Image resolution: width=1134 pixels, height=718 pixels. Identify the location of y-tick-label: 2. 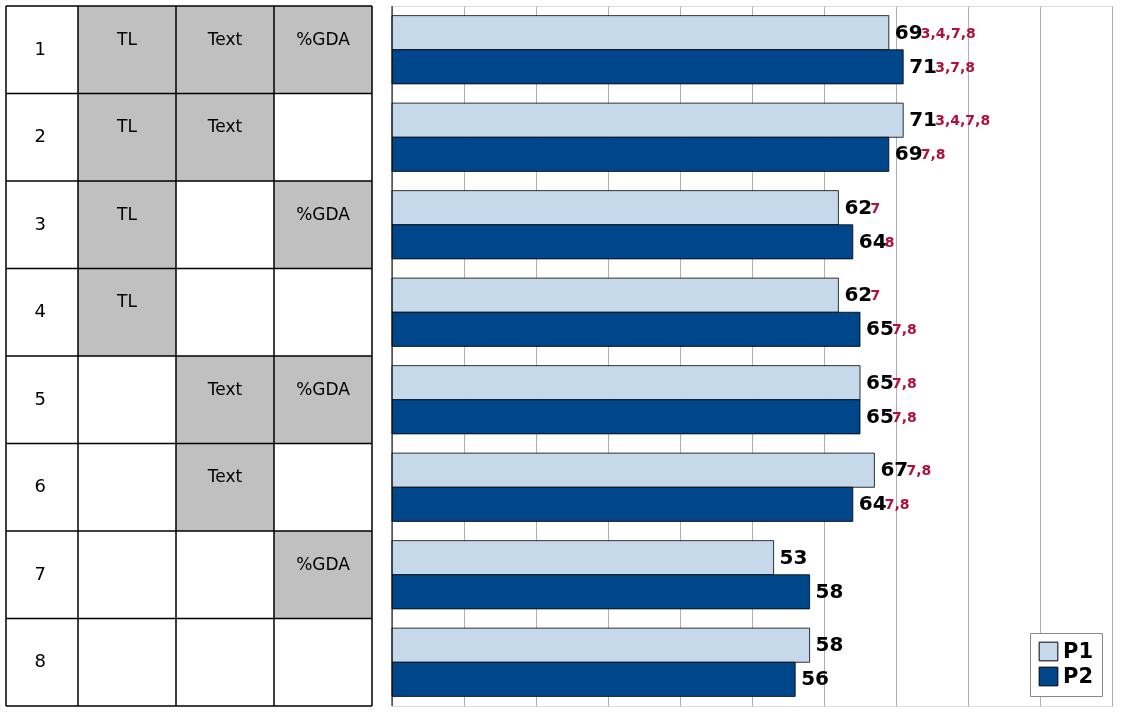
(40, 136).